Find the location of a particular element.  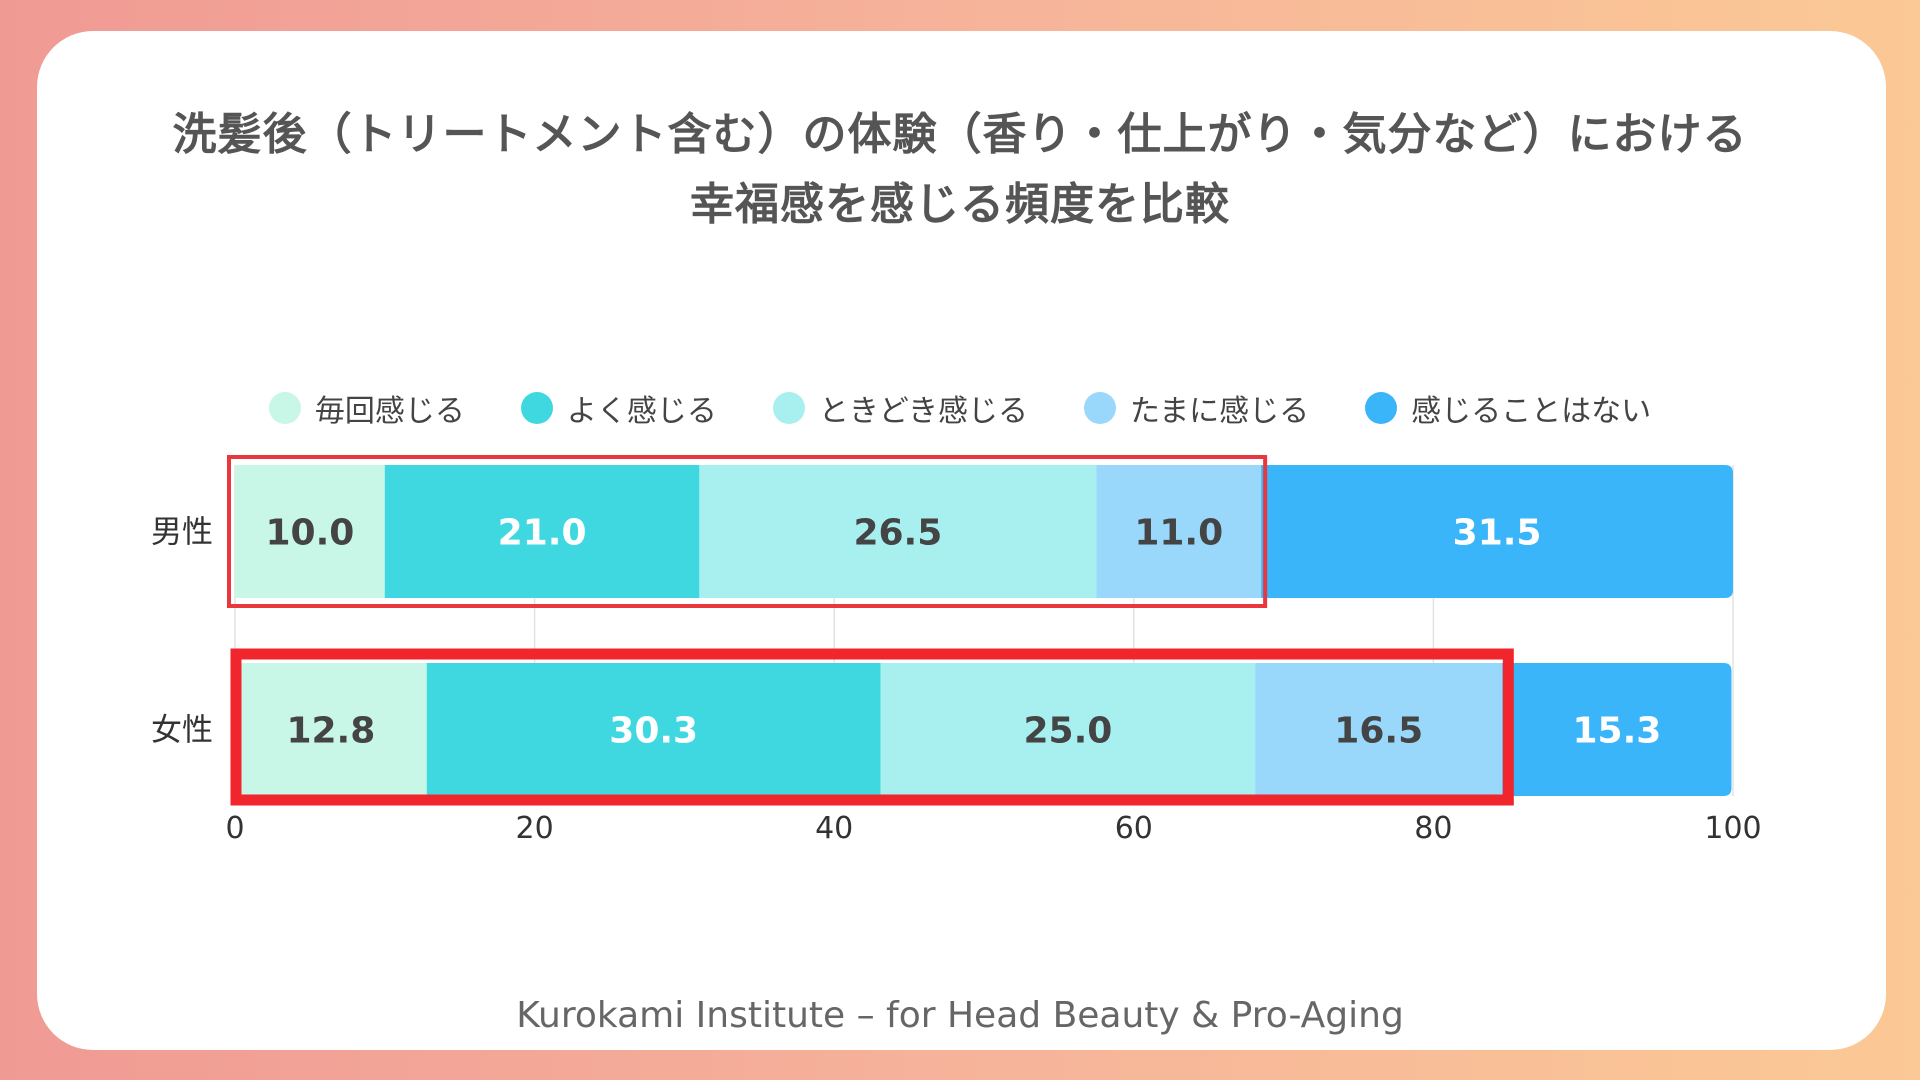

data-label-1-1: 30.3 is located at coordinates (653, 731).